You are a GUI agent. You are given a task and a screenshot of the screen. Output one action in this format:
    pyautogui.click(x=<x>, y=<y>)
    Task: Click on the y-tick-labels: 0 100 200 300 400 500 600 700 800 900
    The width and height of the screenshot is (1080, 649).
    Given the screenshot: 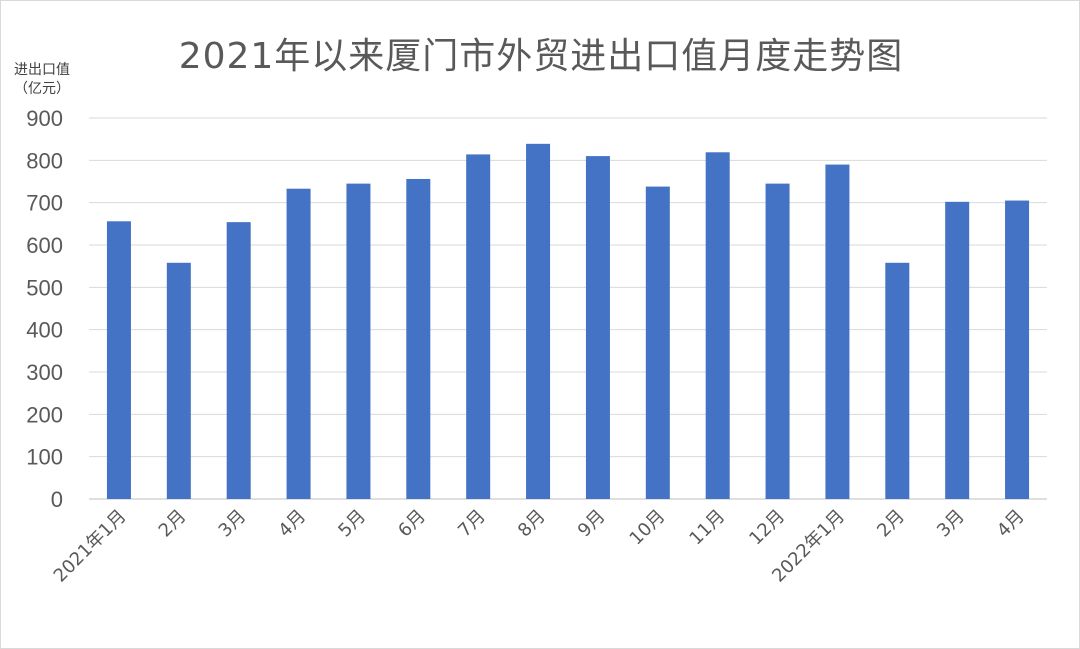 What is the action you would take?
    pyautogui.click(x=44, y=309)
    